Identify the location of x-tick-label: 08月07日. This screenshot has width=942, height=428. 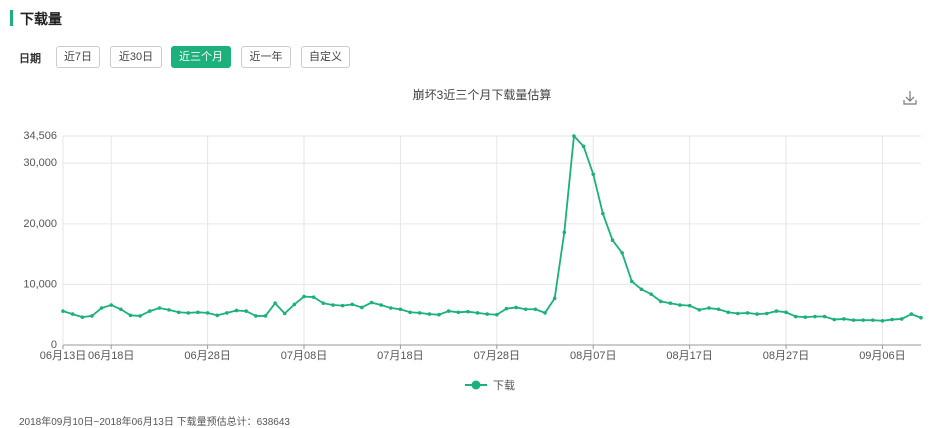
(593, 356).